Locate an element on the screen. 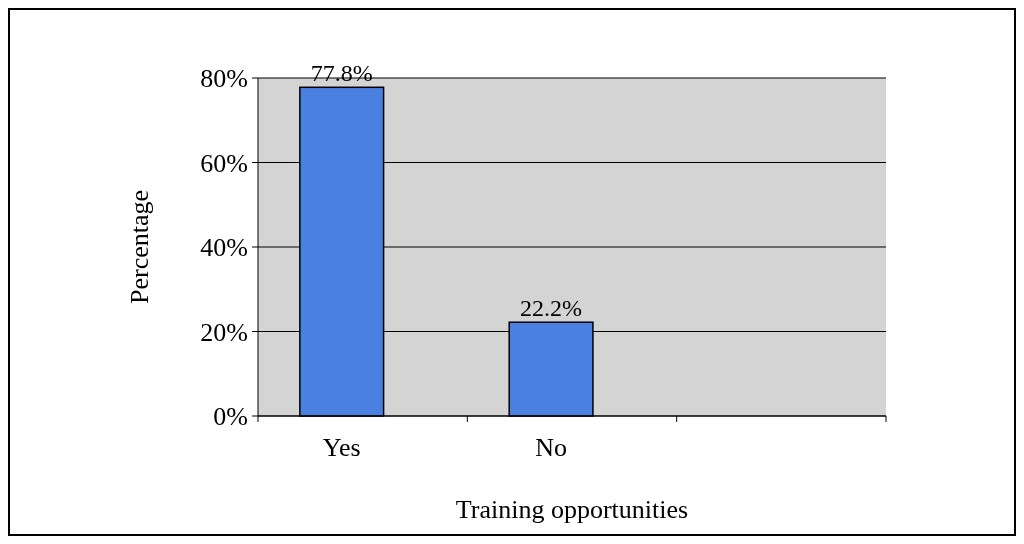 Image resolution: width=1024 pixels, height=544 pixels. y-axis-title: Percentage is located at coordinates (139, 247).